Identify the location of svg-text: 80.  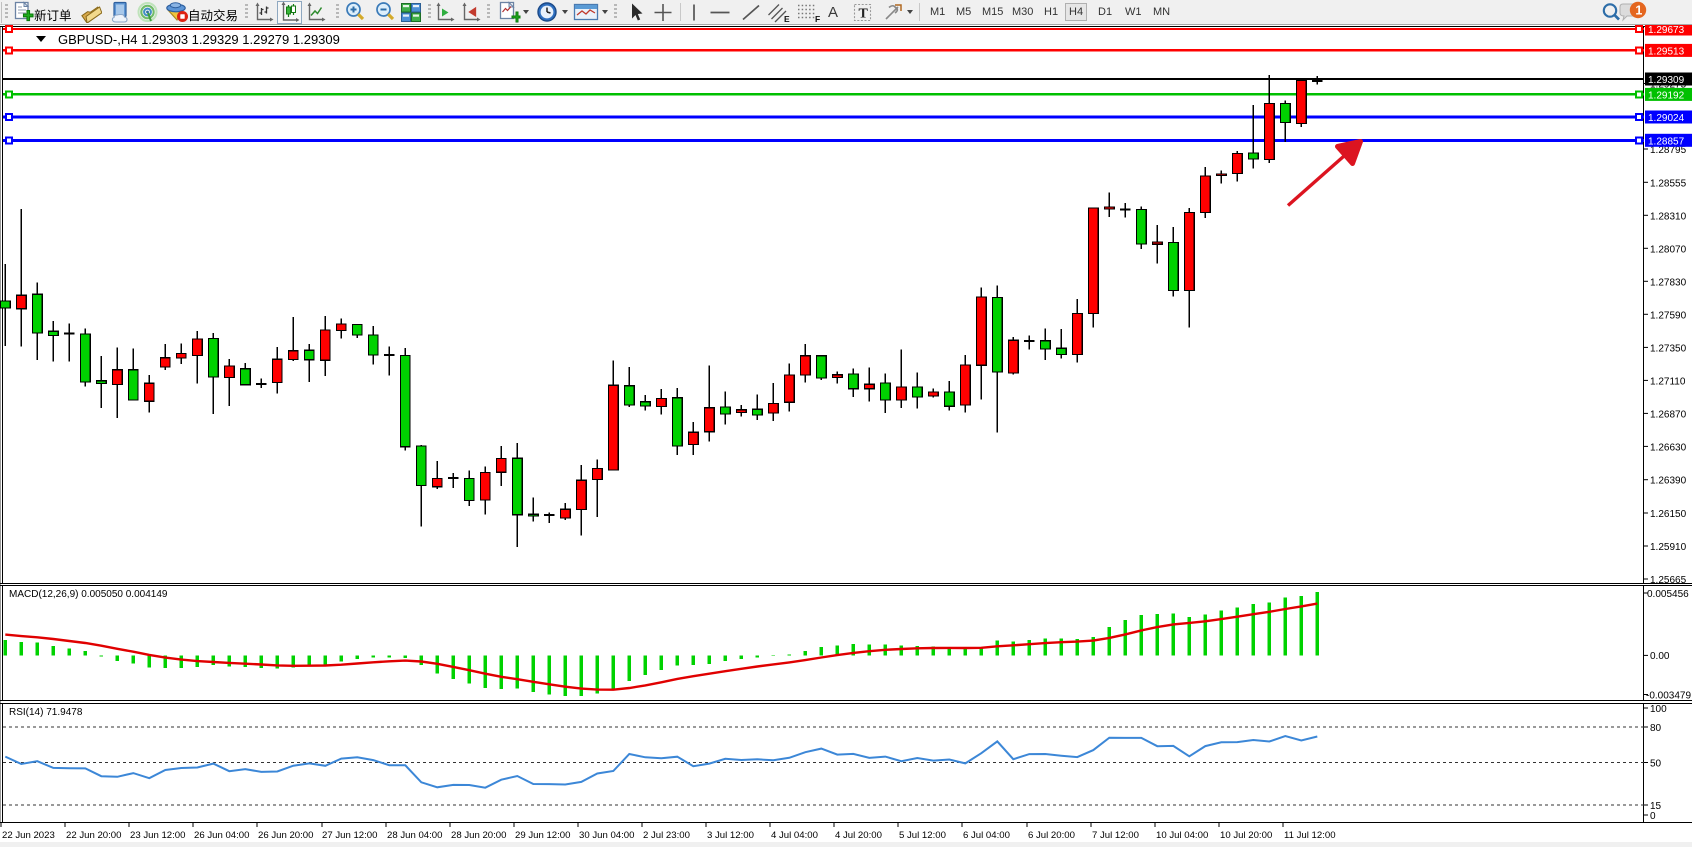
(1656, 728).